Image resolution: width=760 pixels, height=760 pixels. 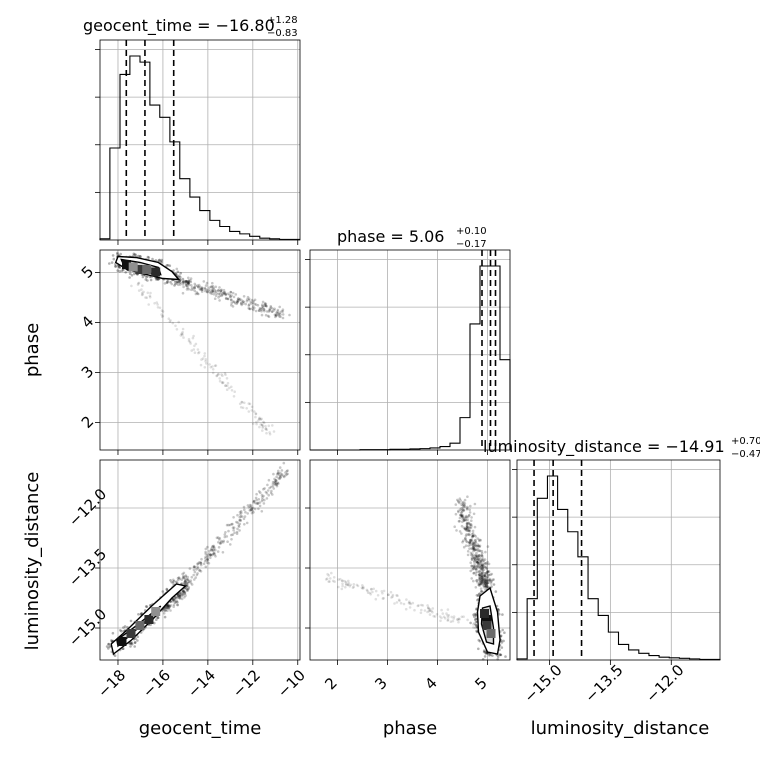 I want to click on x-tick-label: −15.0, so click(x=543, y=683).